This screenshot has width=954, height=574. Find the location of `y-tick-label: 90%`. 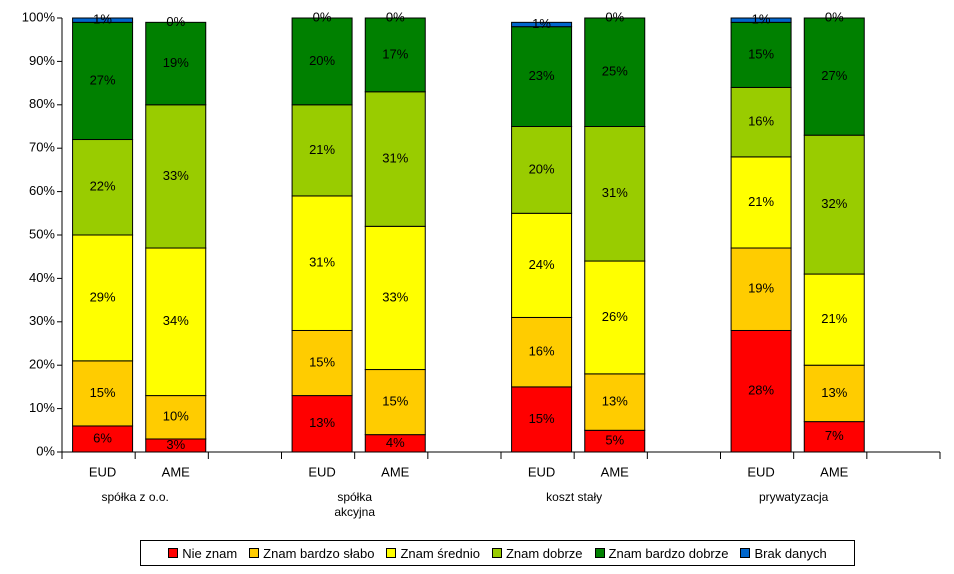

y-tick-label: 90% is located at coordinates (42, 60).